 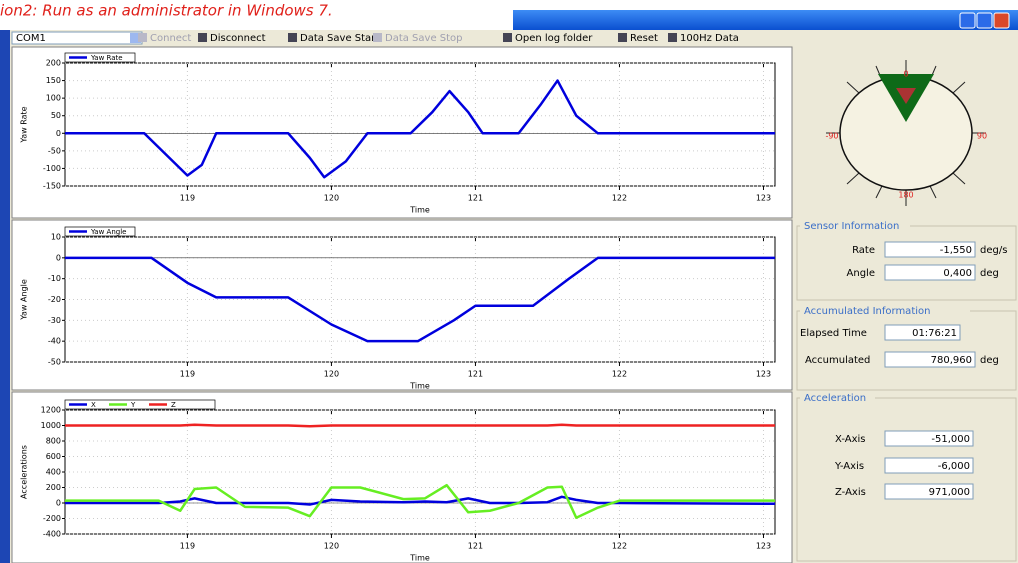 What do you see at coordinates (106, 58) in the screenshot?
I see `legend-label: Yaw Rate` at bounding box center [106, 58].